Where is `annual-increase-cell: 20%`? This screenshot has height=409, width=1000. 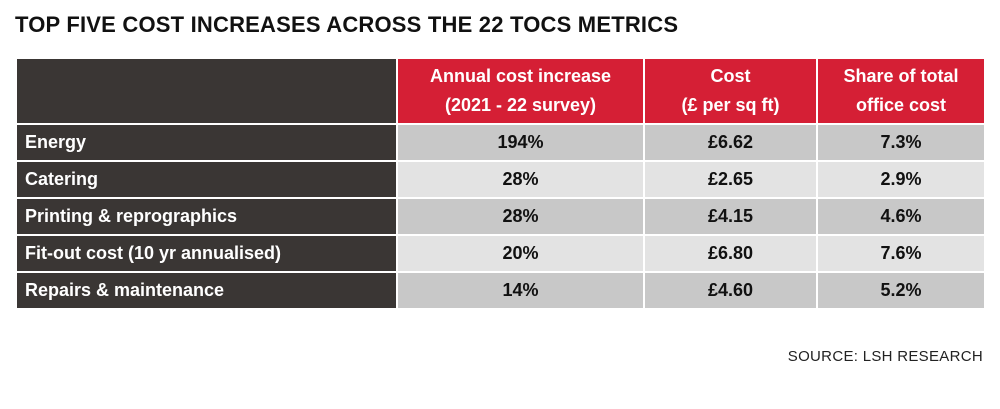 annual-increase-cell: 20% is located at coordinates (520, 253).